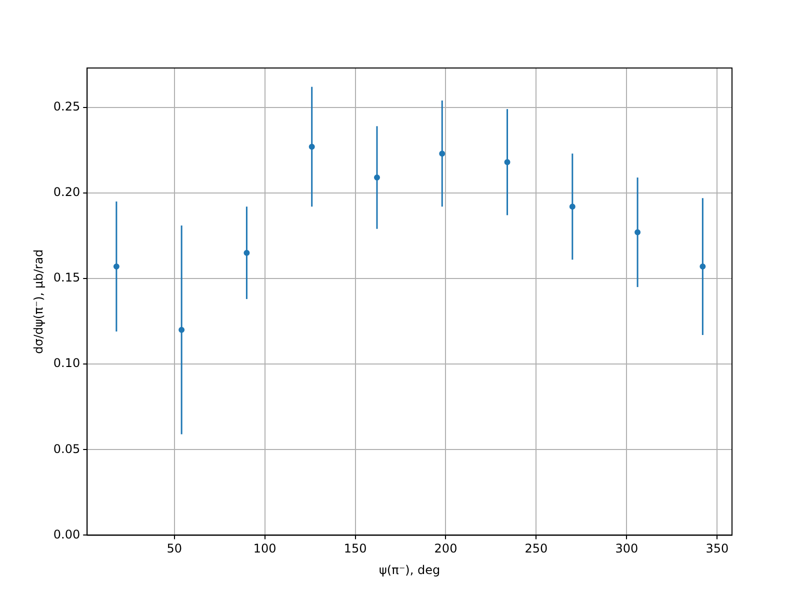 Image resolution: width=800 pixels, height=600 pixels. Describe the element at coordinates (446, 549) in the screenshot. I see `x-tick-label: 200` at that location.